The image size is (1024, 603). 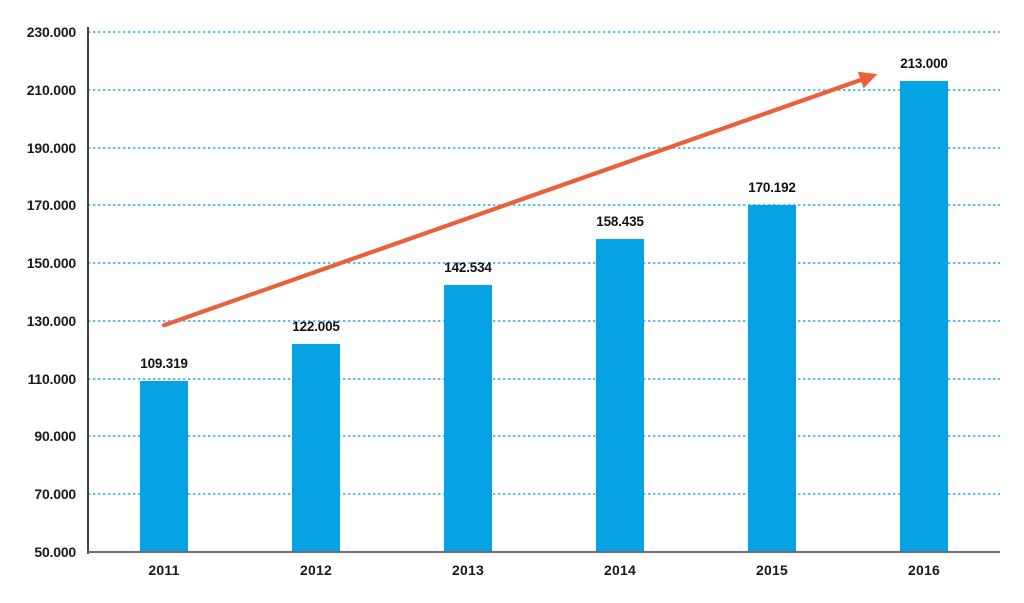 What do you see at coordinates (544, 263) in the screenshot?
I see `gridline-150.000` at bounding box center [544, 263].